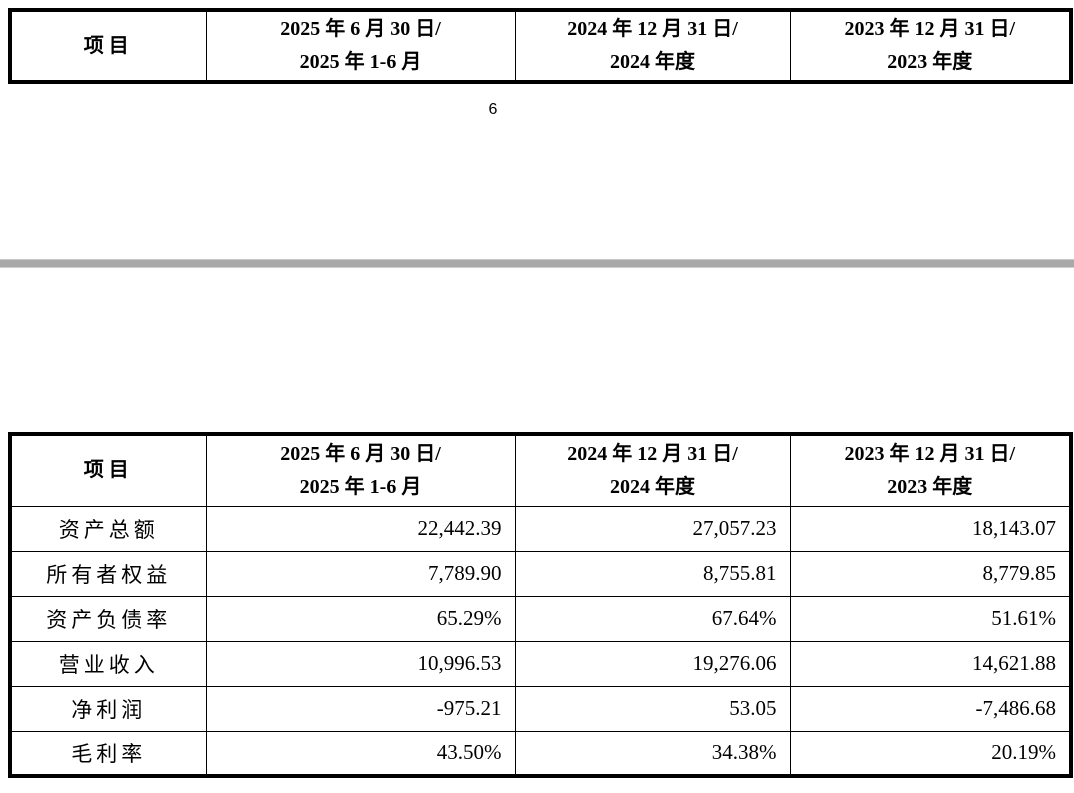 The height and width of the screenshot is (793, 1074). I want to click on row-value: 53.05, so click(652, 708).